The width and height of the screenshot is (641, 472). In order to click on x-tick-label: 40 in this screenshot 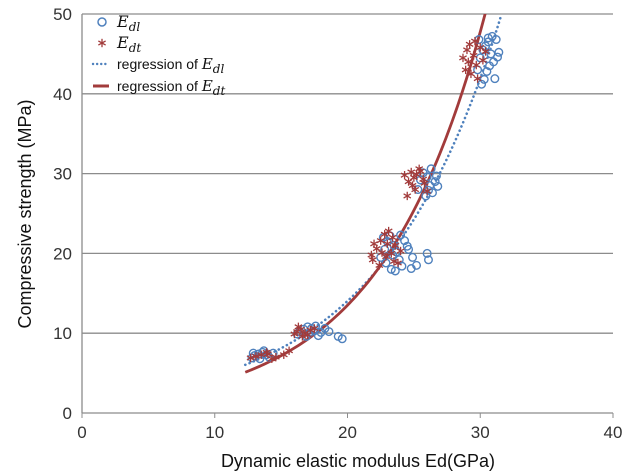, I will do `click(613, 432)`.